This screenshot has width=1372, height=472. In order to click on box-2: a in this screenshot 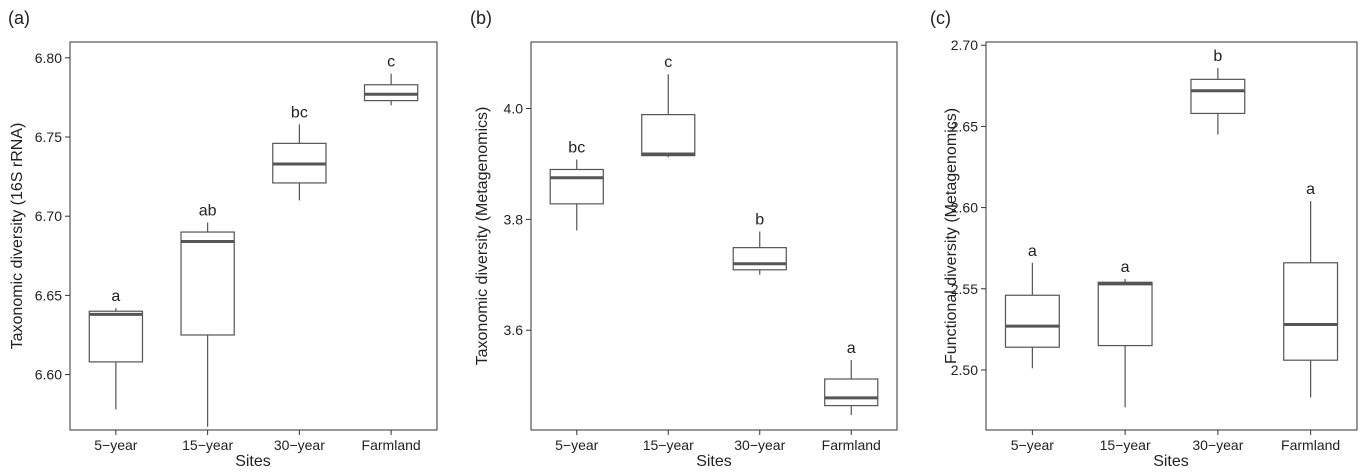, I will do `click(1125, 333)`.